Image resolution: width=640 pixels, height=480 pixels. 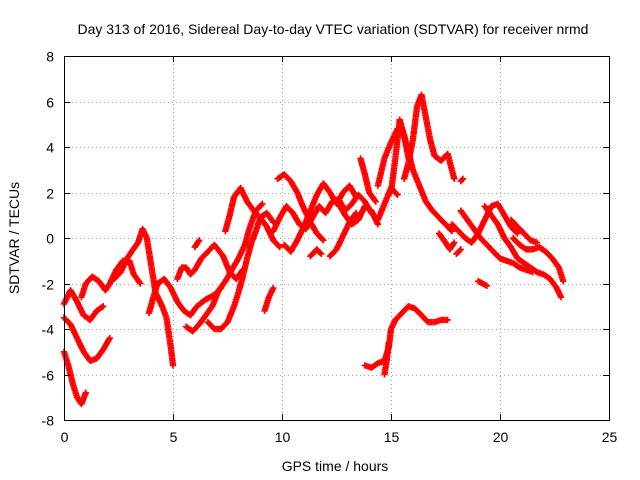 I want to click on series-arc-p, so click(x=316, y=253).